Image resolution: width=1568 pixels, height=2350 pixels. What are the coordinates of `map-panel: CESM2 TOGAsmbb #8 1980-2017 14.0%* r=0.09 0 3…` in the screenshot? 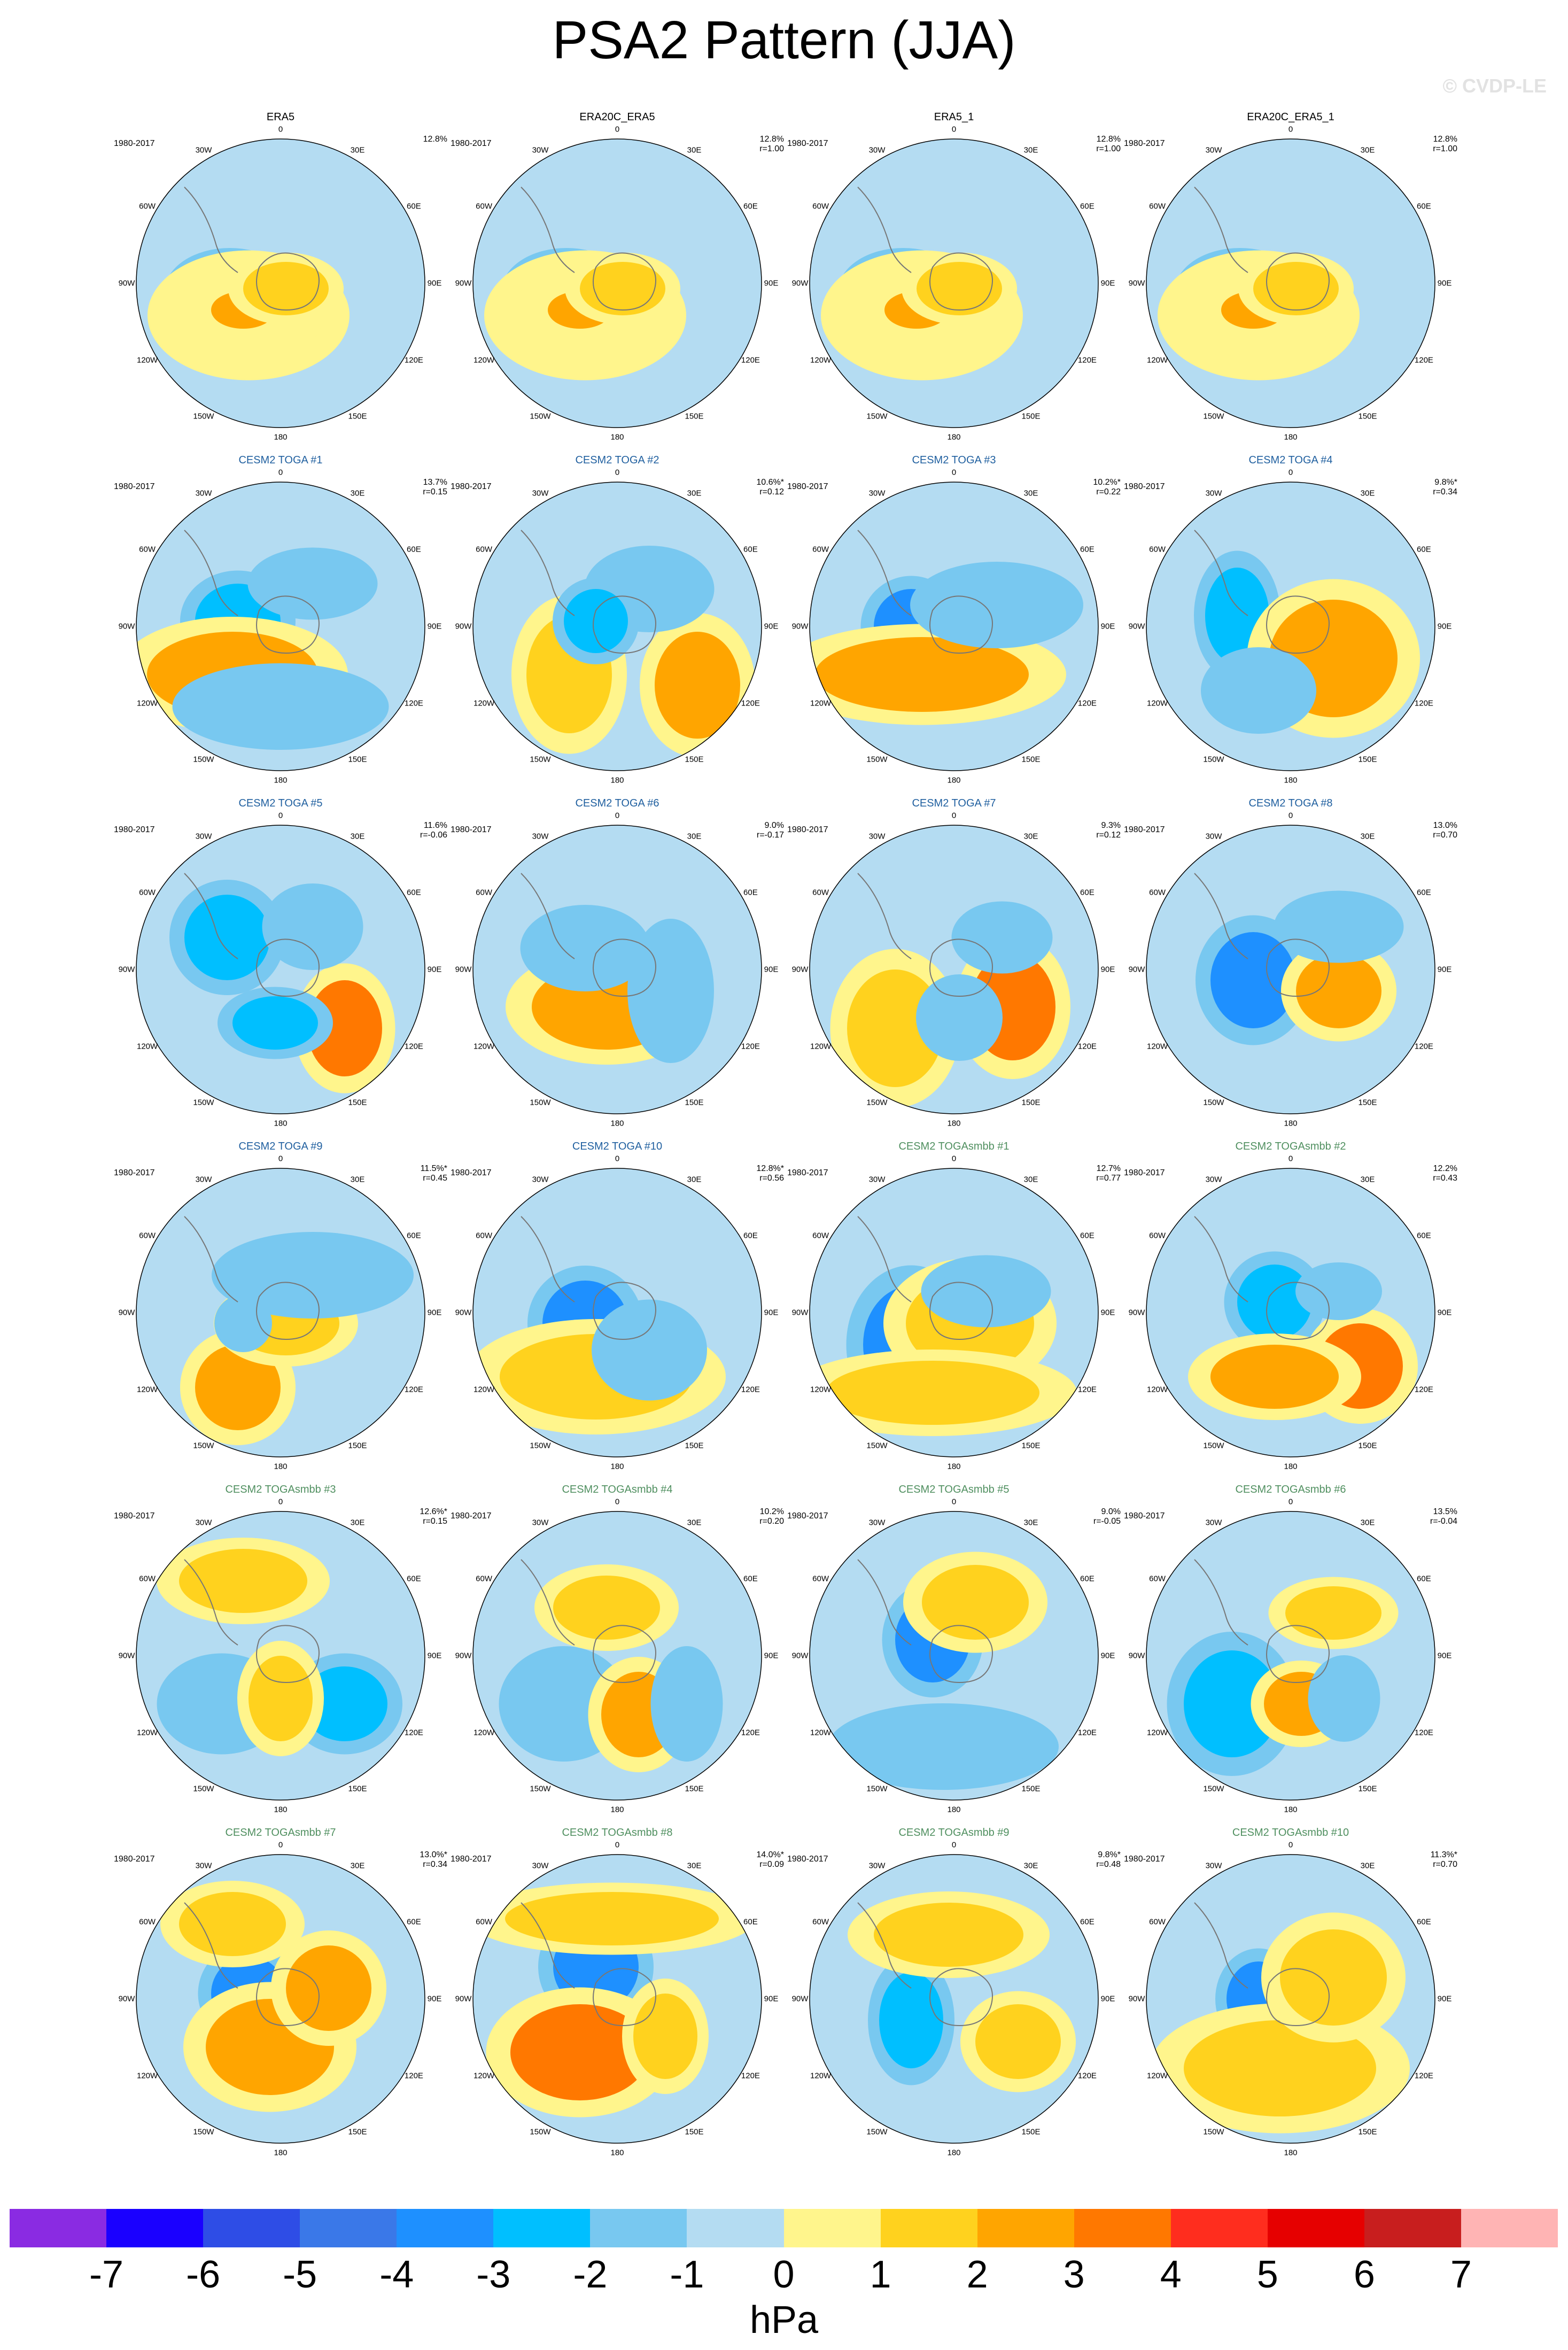 It's located at (617, 1994).